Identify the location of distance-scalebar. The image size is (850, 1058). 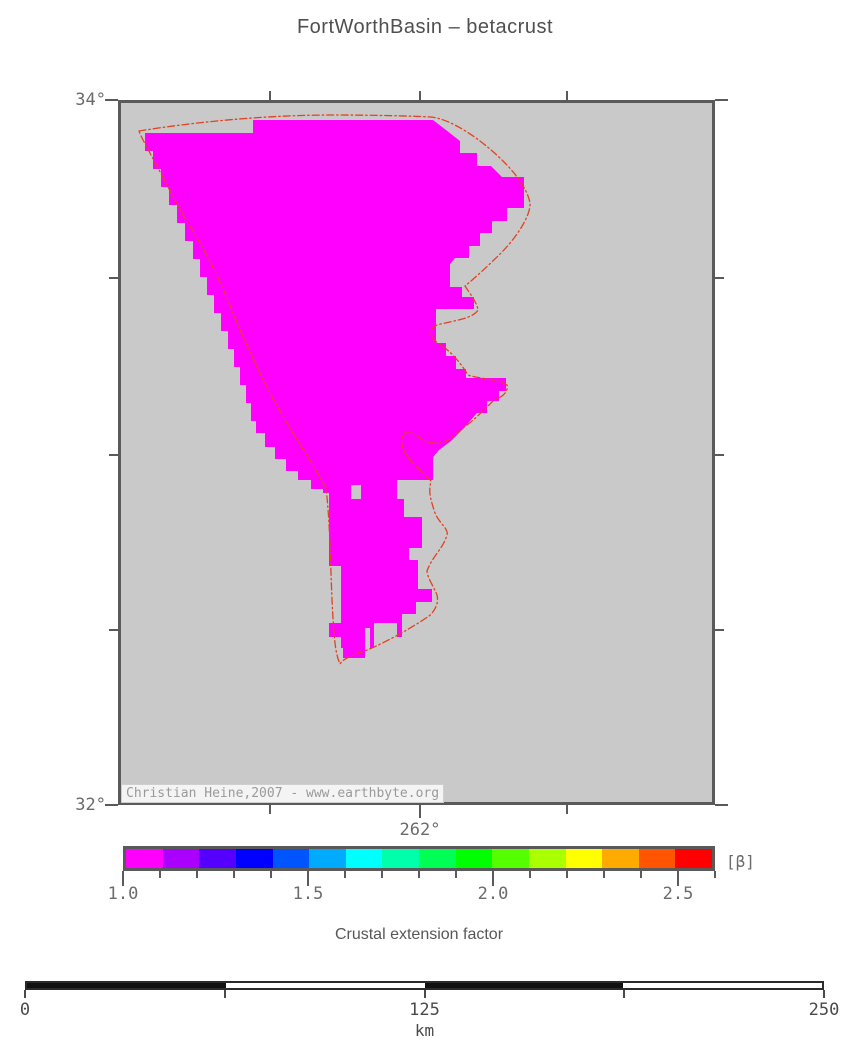
(424, 985).